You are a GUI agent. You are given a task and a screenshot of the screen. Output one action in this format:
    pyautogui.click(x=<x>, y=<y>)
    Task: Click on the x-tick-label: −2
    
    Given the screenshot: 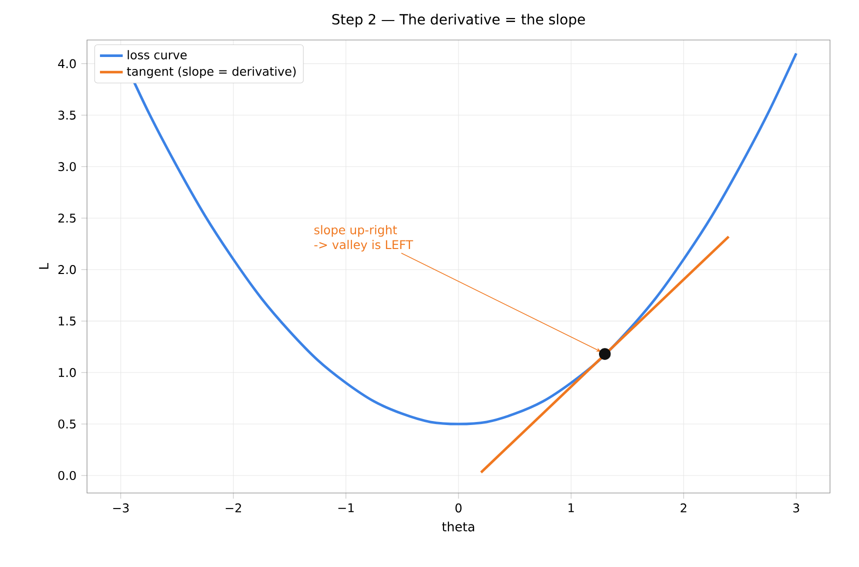 What is the action you would take?
    pyautogui.click(x=234, y=507)
    